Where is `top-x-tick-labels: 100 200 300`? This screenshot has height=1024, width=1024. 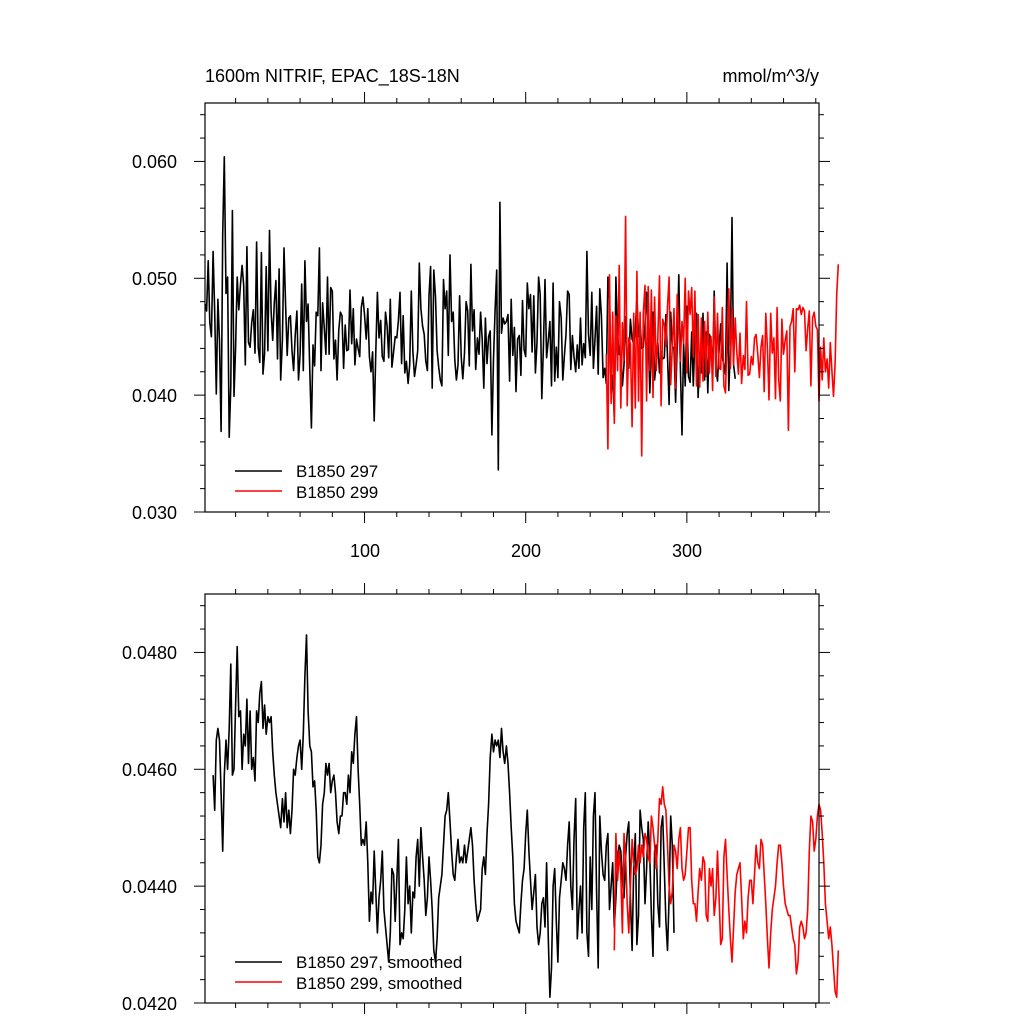
top-x-tick-labels: 100 200 300 is located at coordinates (526, 551).